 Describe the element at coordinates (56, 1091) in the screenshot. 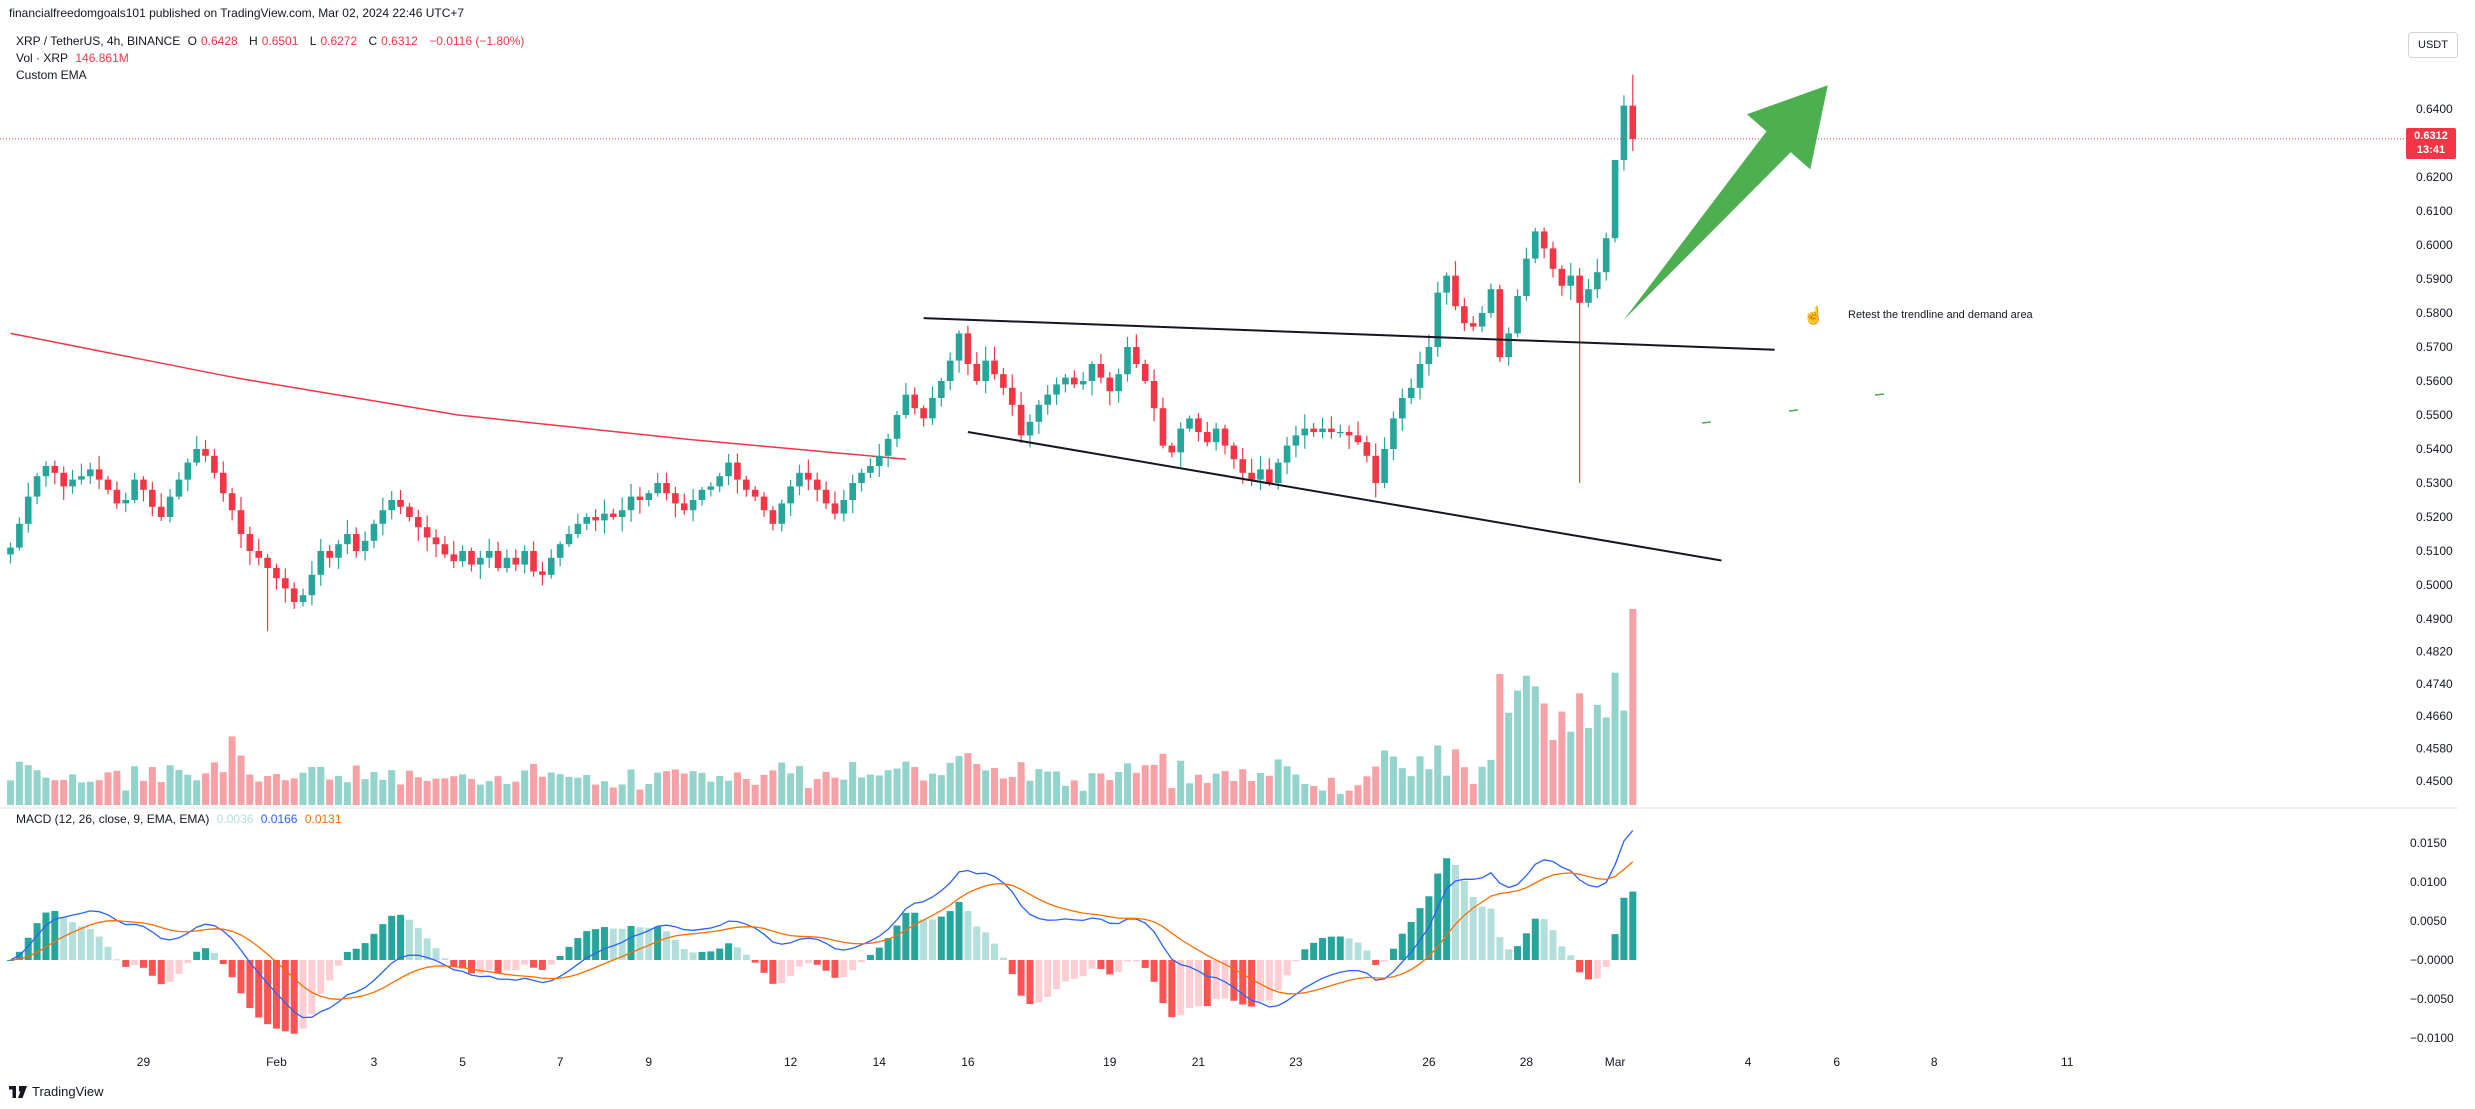

I see `brand-footer: TradingView` at that location.